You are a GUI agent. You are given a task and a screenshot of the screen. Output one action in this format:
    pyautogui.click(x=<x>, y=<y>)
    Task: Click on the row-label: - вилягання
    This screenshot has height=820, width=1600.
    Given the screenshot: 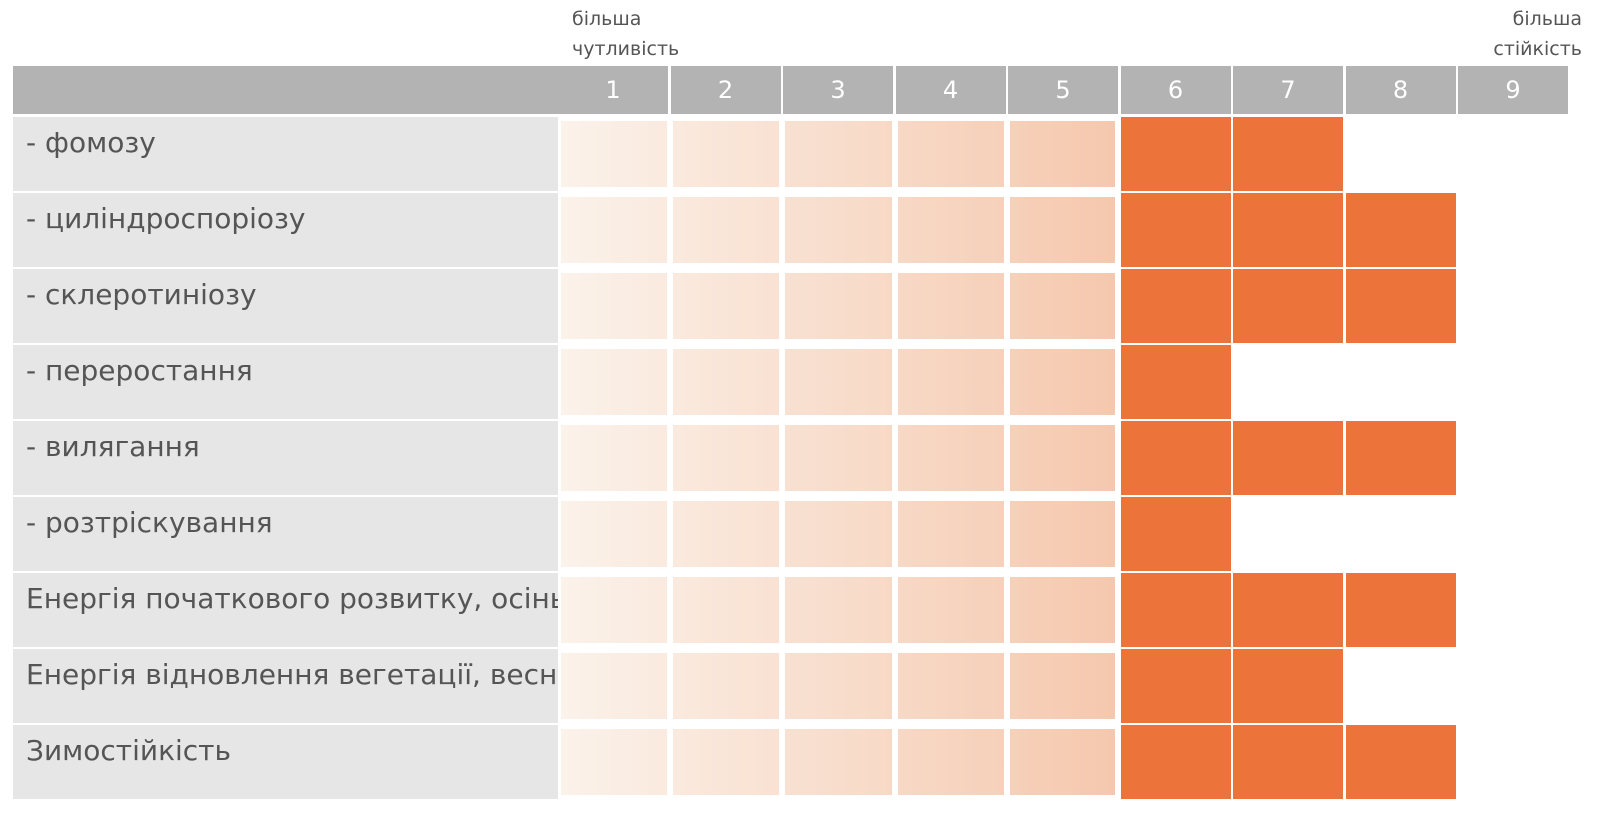 What is the action you would take?
    pyautogui.click(x=113, y=446)
    